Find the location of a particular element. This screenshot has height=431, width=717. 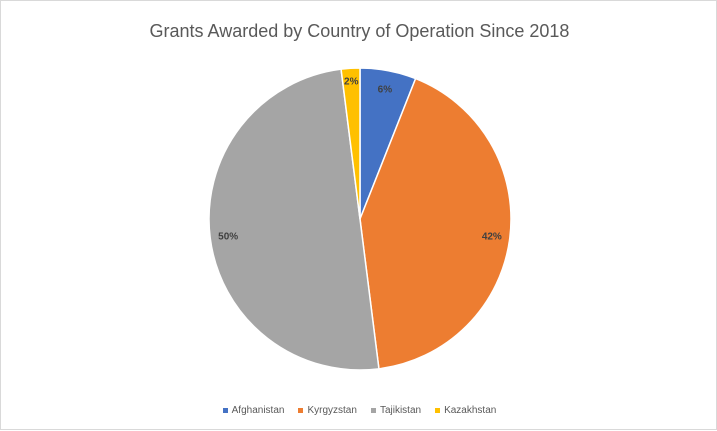

data-label-afghanistan: 6% is located at coordinates (385, 89).